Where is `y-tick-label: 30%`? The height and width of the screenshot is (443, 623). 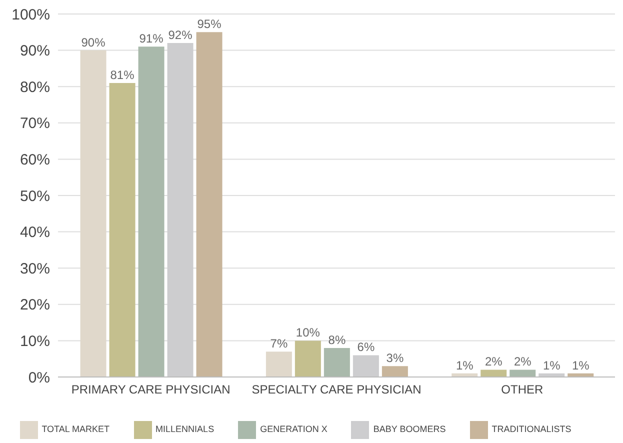
y-tick-label: 30% is located at coordinates (35, 269).